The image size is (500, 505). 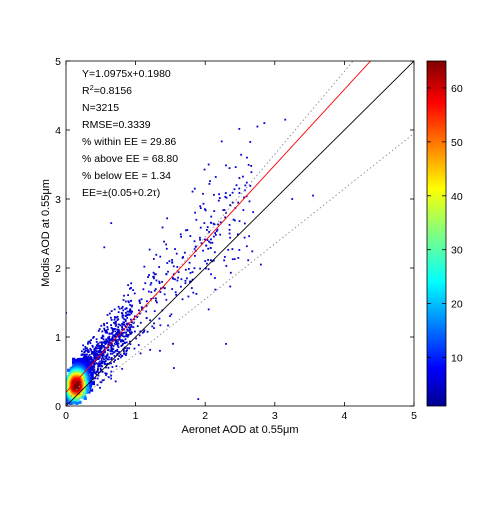 I want to click on colorbar-tick-label: 10, so click(x=457, y=358).